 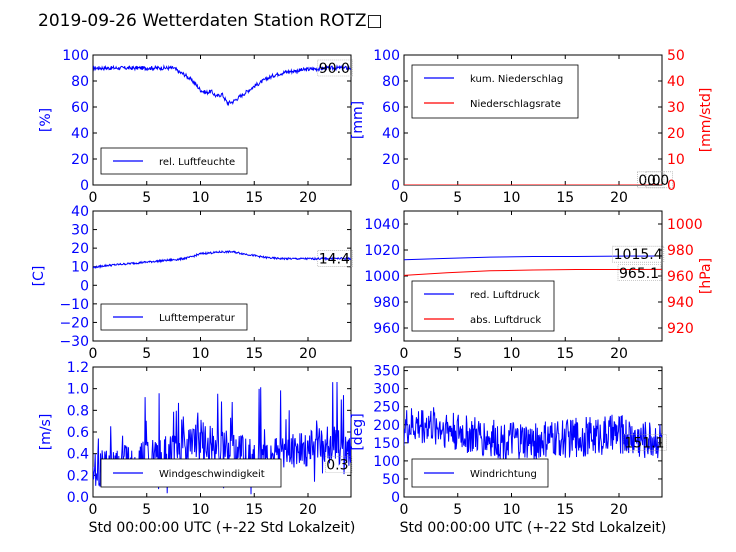 I want to click on y-tick-label: 350, so click(x=386, y=372).